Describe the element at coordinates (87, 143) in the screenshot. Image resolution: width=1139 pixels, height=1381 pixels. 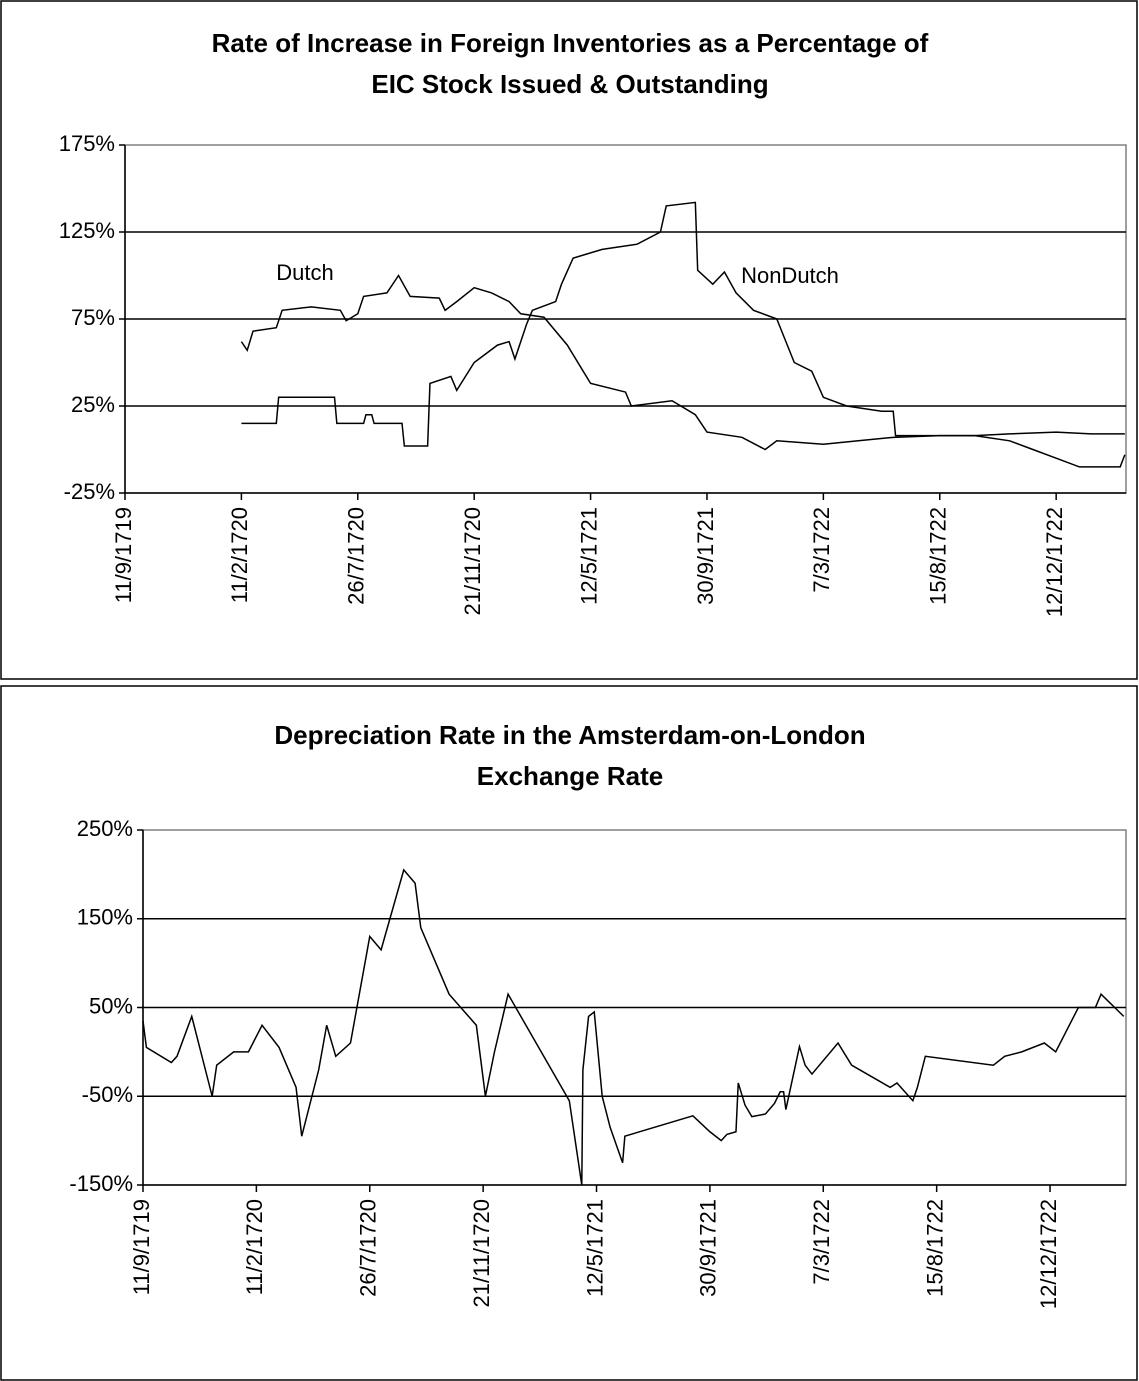
I see `y-tick-label: 175%` at that location.